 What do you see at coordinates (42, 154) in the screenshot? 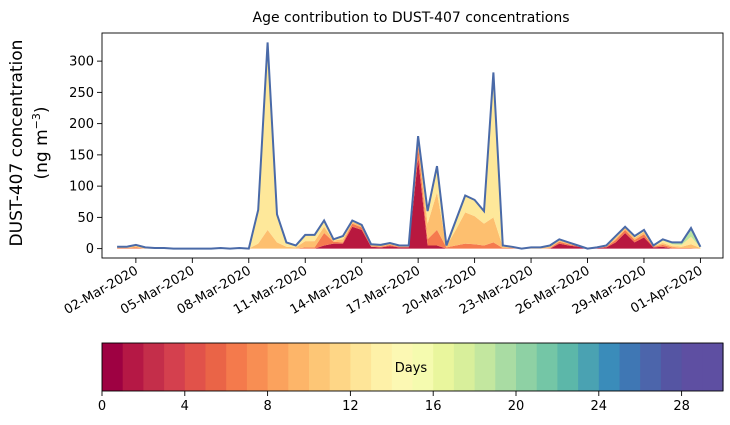
I see `y-axis-units-prefix: (ng m` at bounding box center [42, 154].